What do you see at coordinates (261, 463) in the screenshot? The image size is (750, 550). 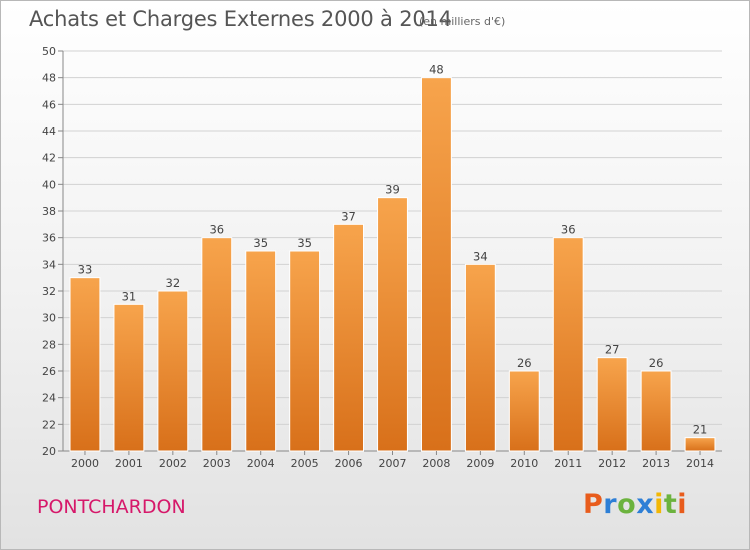 I see `x-tick-label: 2004` at bounding box center [261, 463].